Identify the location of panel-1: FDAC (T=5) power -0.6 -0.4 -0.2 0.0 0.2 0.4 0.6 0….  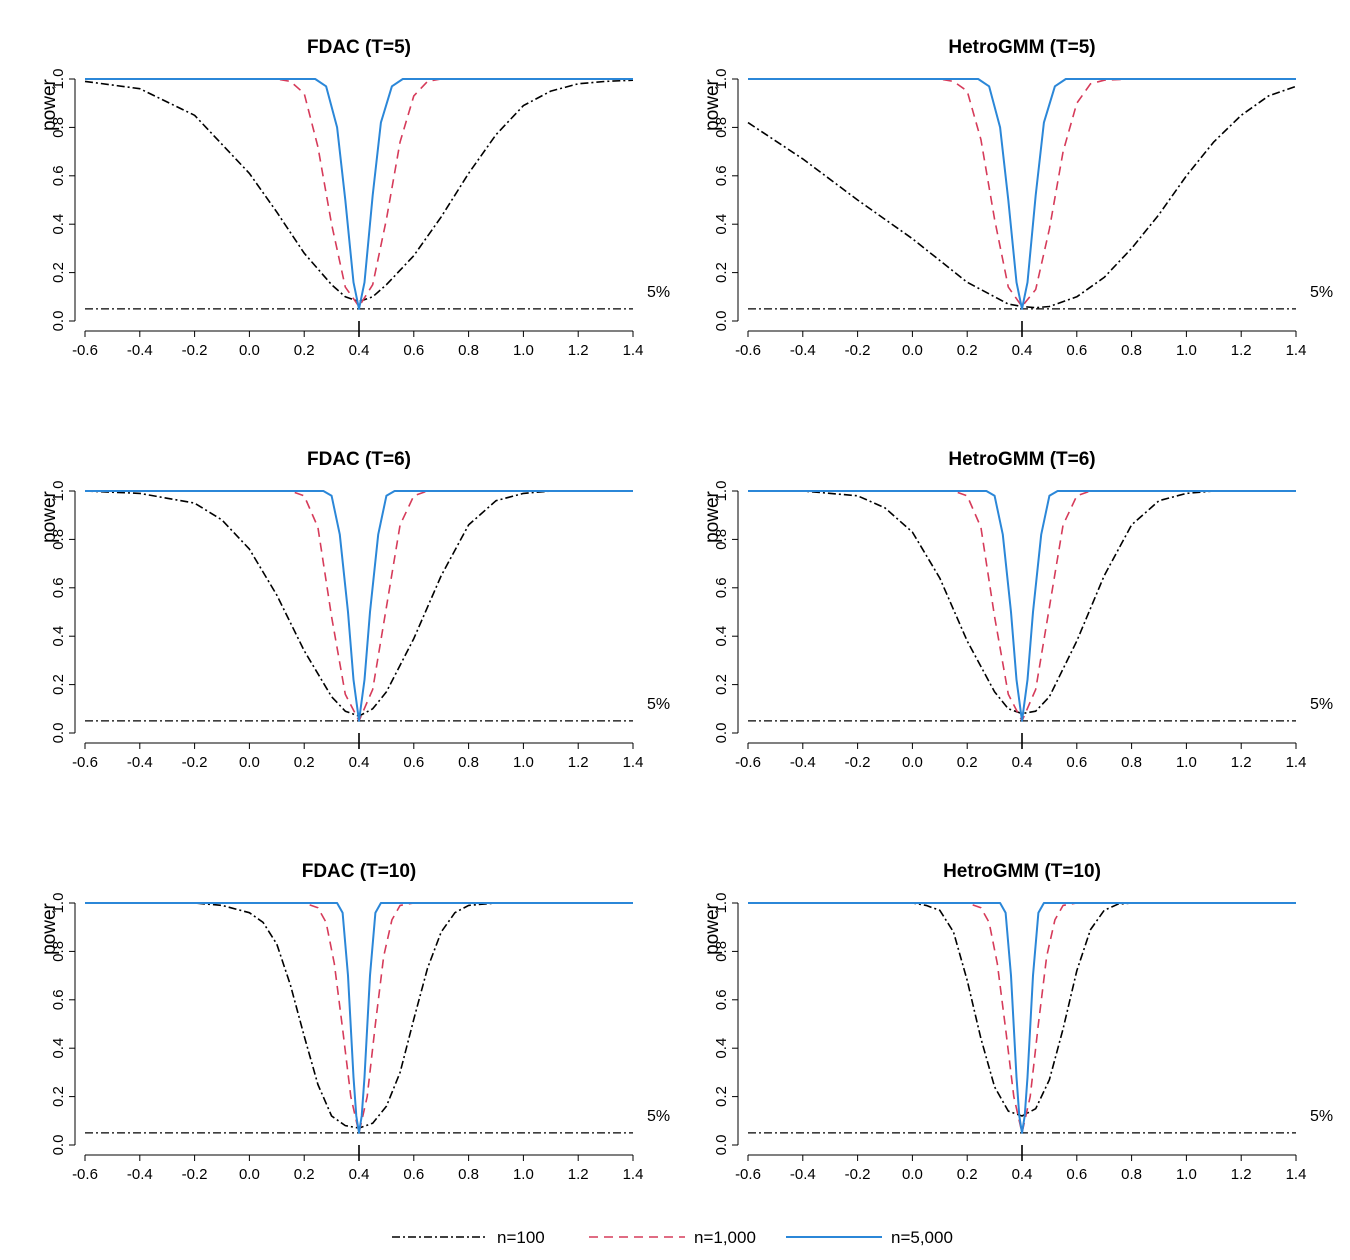
(354, 198).